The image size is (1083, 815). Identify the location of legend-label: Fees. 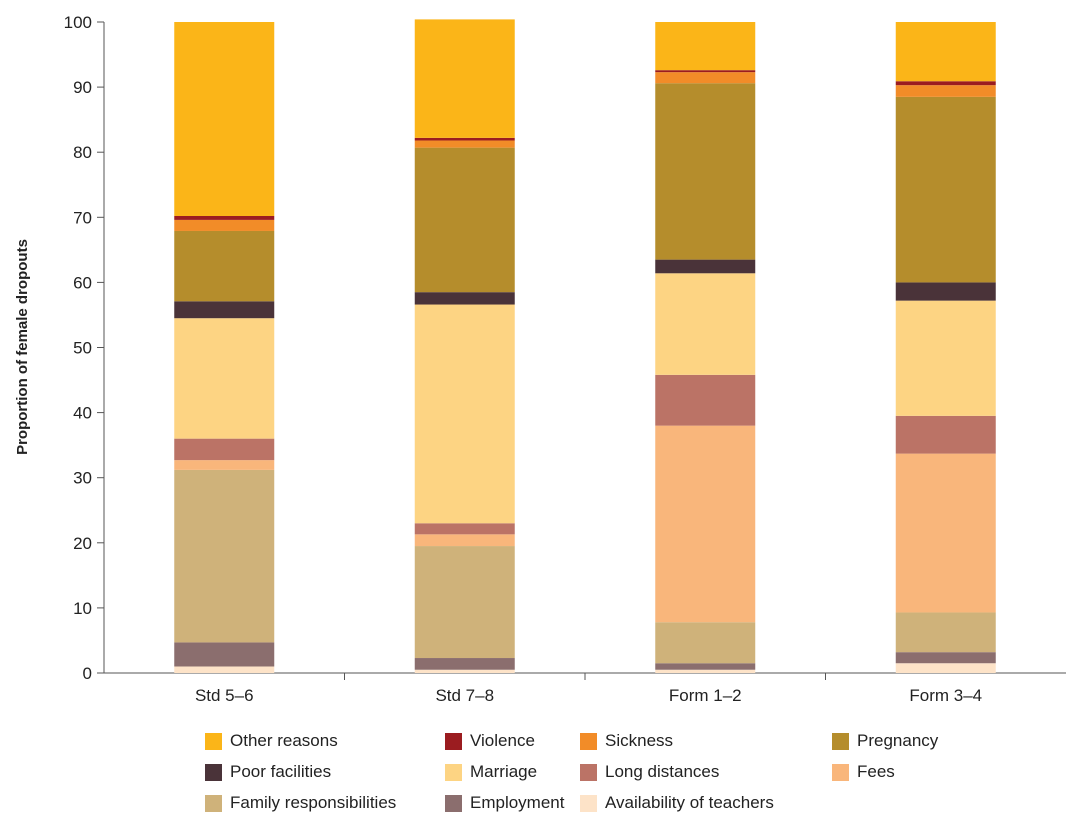
(876, 771).